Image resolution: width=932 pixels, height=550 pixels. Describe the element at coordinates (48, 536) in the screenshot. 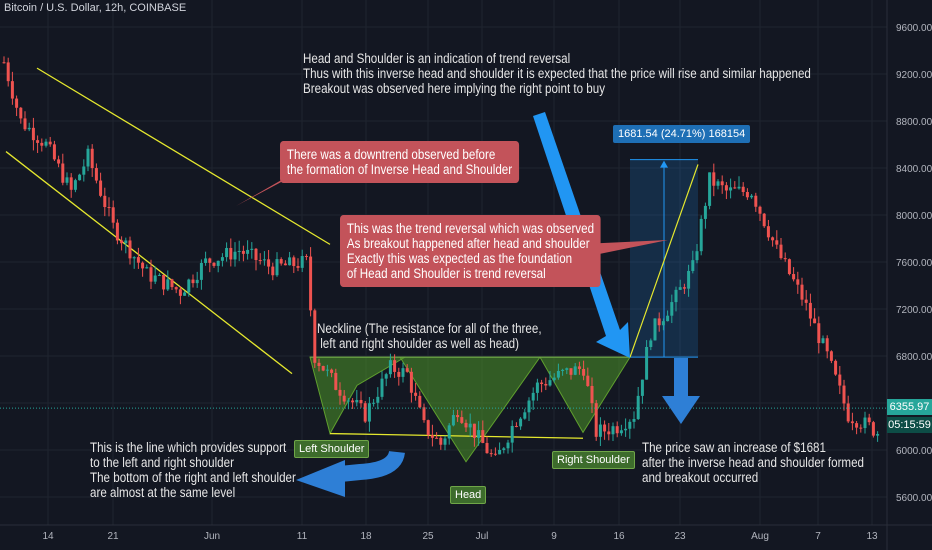

I see `time-tick-label: 14` at that location.